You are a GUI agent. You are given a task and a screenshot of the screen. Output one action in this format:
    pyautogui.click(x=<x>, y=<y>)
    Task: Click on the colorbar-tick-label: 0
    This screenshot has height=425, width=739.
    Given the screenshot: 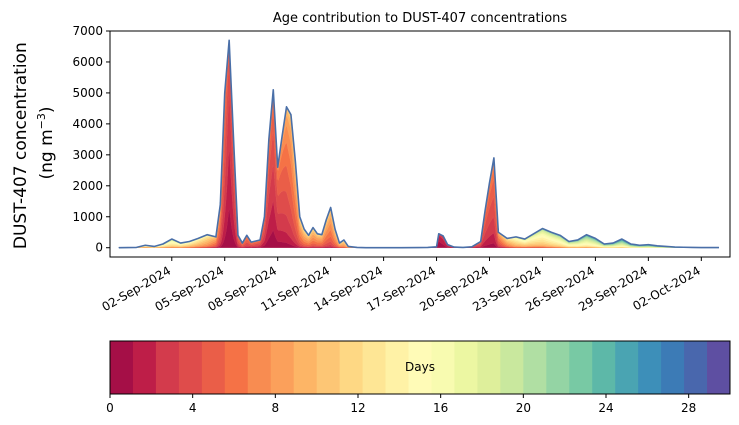 What is the action you would take?
    pyautogui.click(x=110, y=408)
    